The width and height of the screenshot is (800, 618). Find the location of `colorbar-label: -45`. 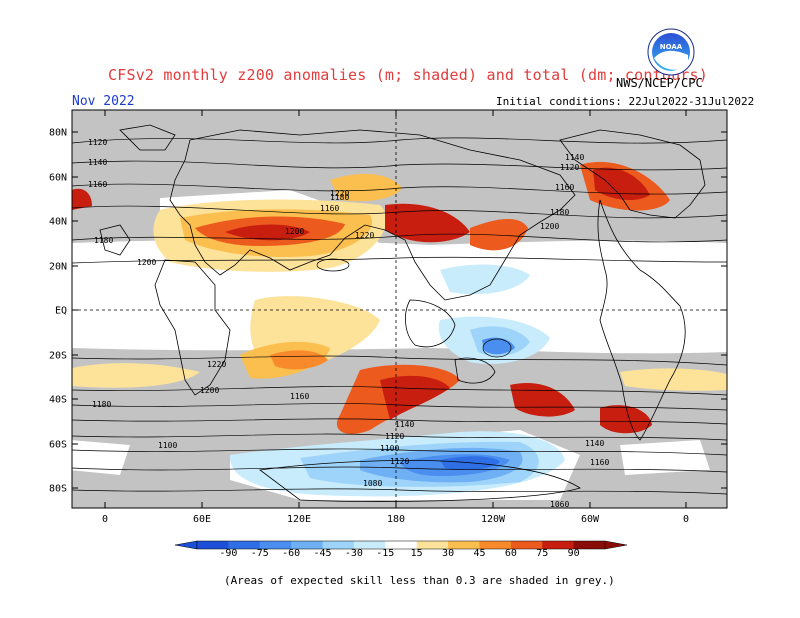

colorbar-label: -45 is located at coordinates (323, 553).